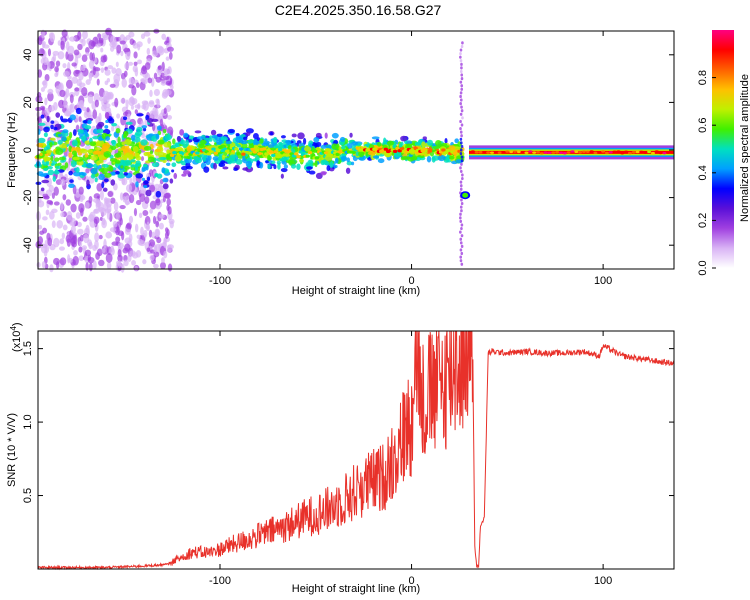 This screenshot has height=600, width=750. I want to click on colorbar-ticks: 0.0 0.2 0.4 0.6 0.8, so click(706, 173).